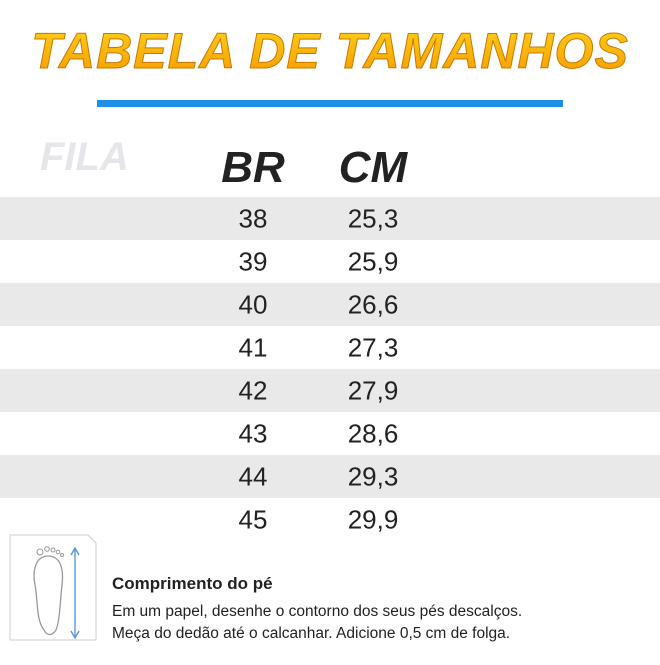 The width and height of the screenshot is (660, 665). Describe the element at coordinates (330, 103) in the screenshot. I see `title-underline` at that location.